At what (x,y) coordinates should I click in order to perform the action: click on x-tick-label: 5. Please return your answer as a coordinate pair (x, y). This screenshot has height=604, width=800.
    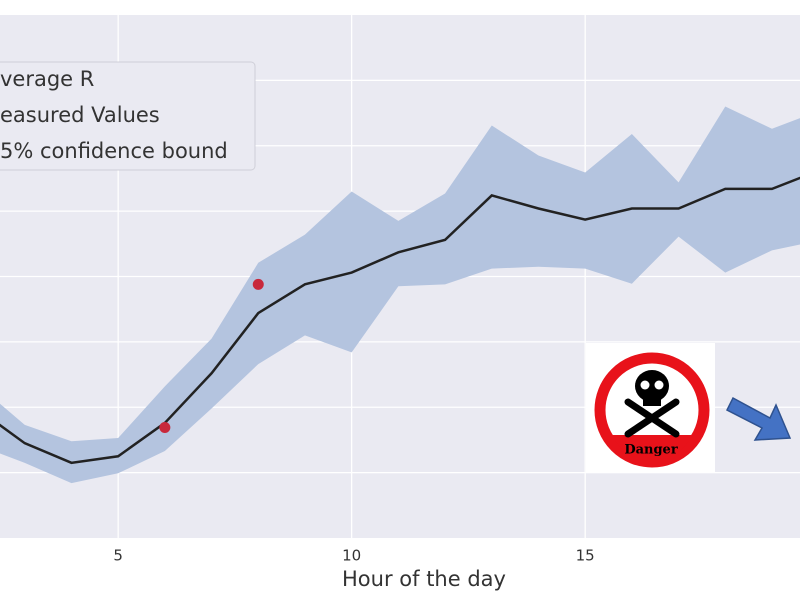
    Looking at the image, I should click on (118, 556).